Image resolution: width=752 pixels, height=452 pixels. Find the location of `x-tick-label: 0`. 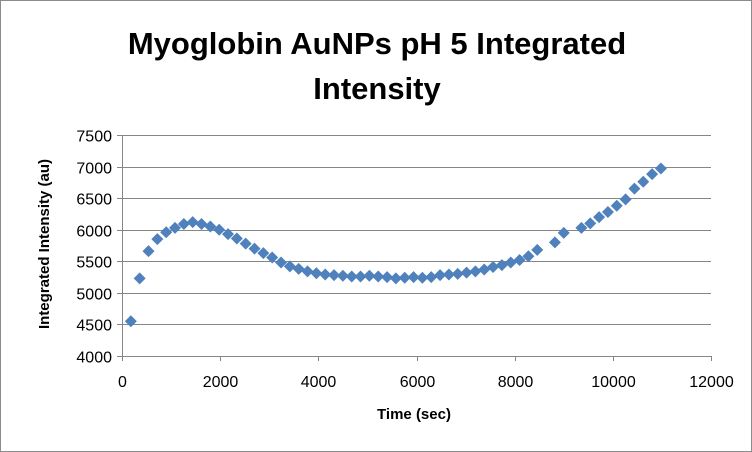

x-tick-label: 0 is located at coordinates (122, 382).